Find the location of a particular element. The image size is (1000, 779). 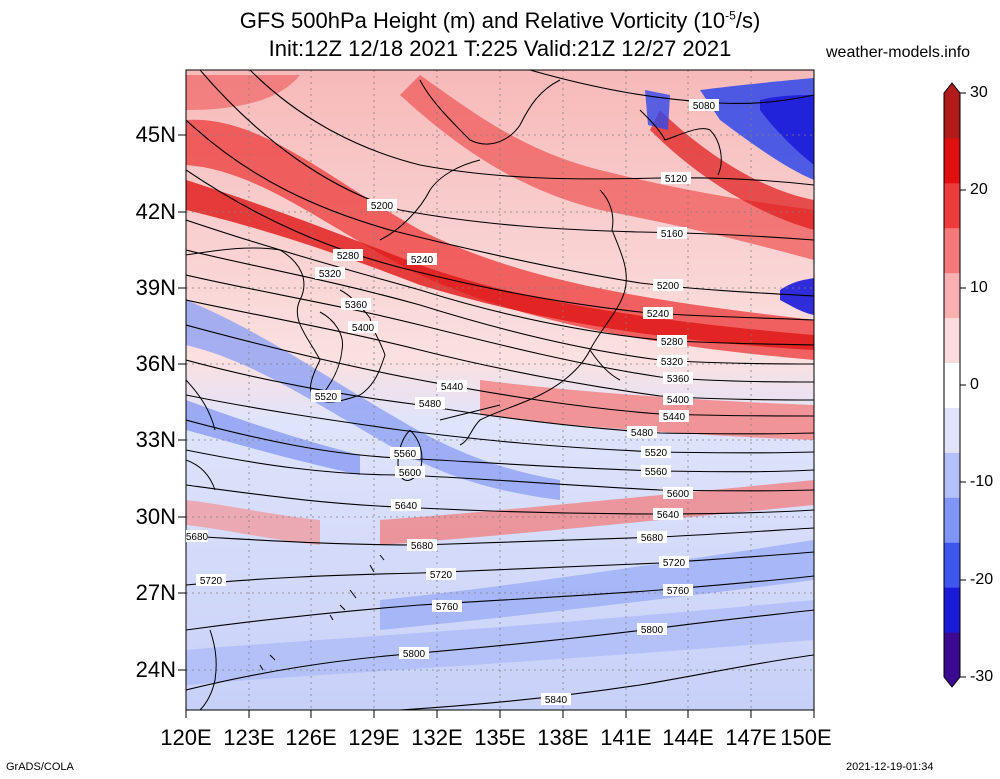

colorbar-tick-label: -20 is located at coordinates (982, 579).